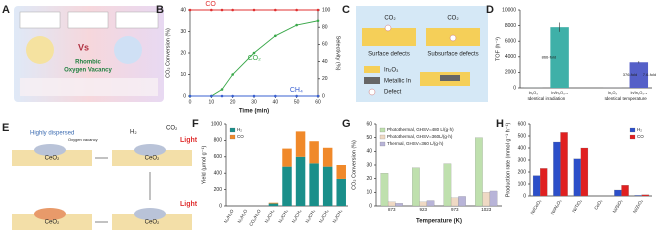 This screenshot has width=658, height=241. What do you see at coordinates (547, 98) in the screenshot?
I see `group-label: Identical irradiation` at bounding box center [547, 98].